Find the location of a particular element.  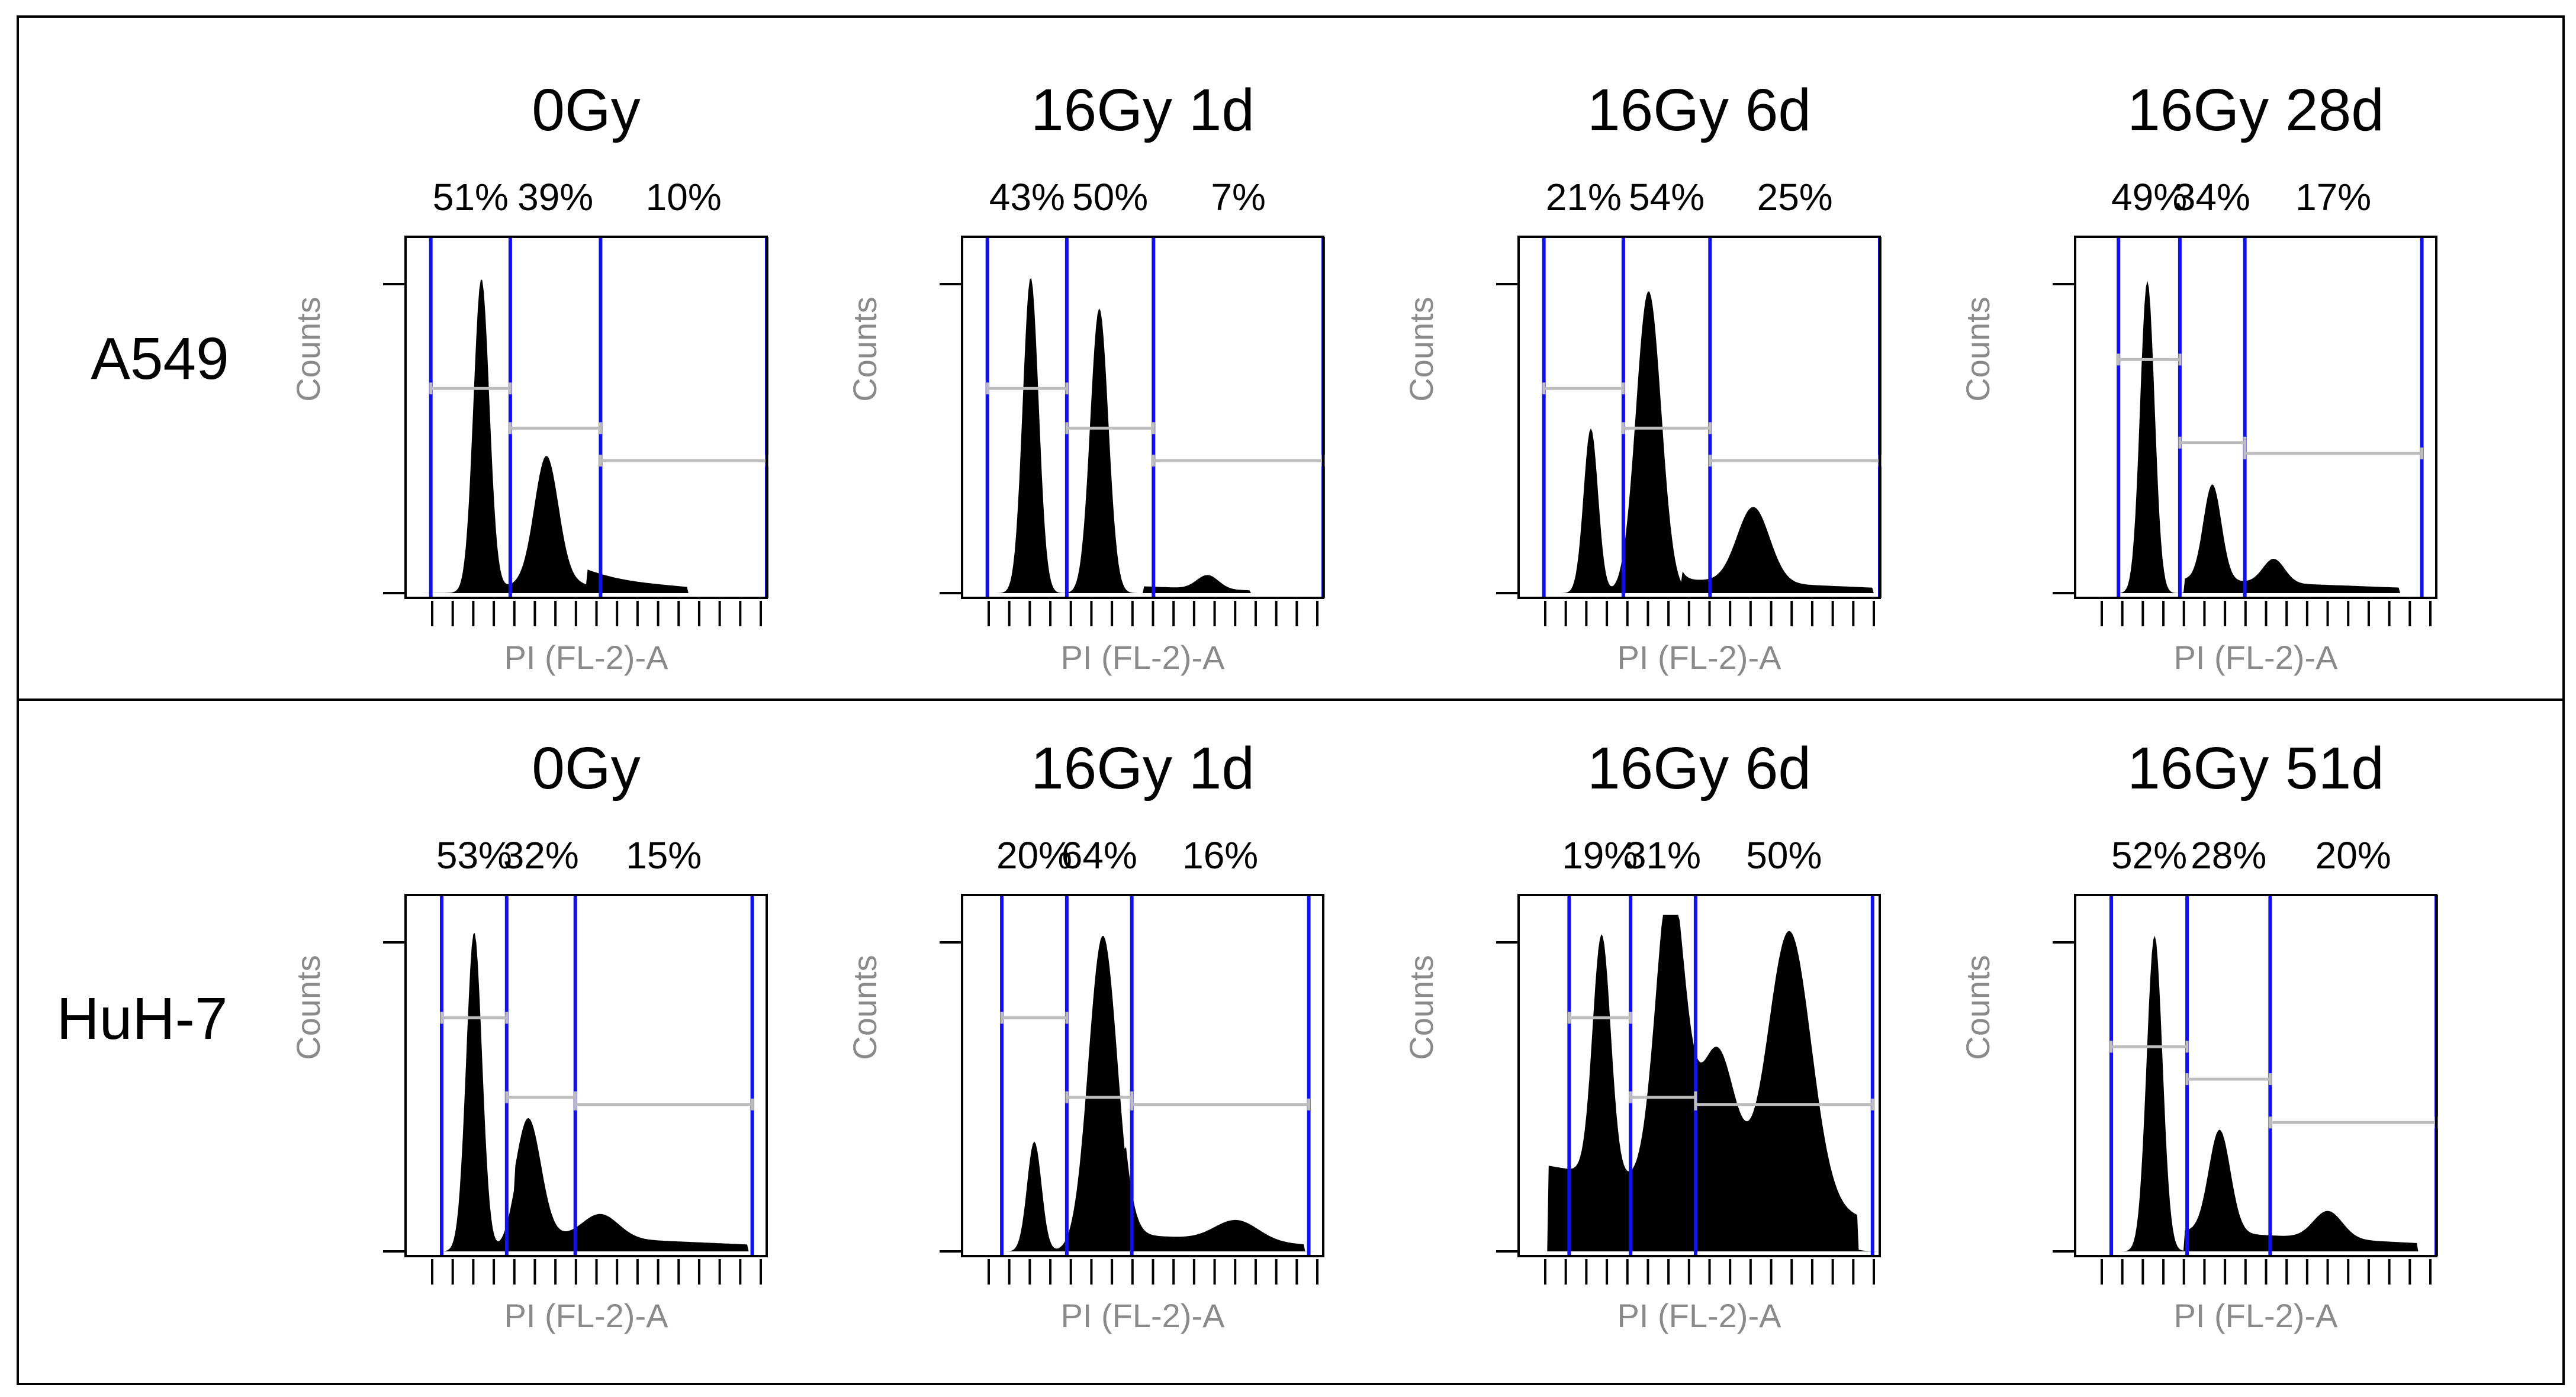

gate-percentage: 19% is located at coordinates (1600, 855).